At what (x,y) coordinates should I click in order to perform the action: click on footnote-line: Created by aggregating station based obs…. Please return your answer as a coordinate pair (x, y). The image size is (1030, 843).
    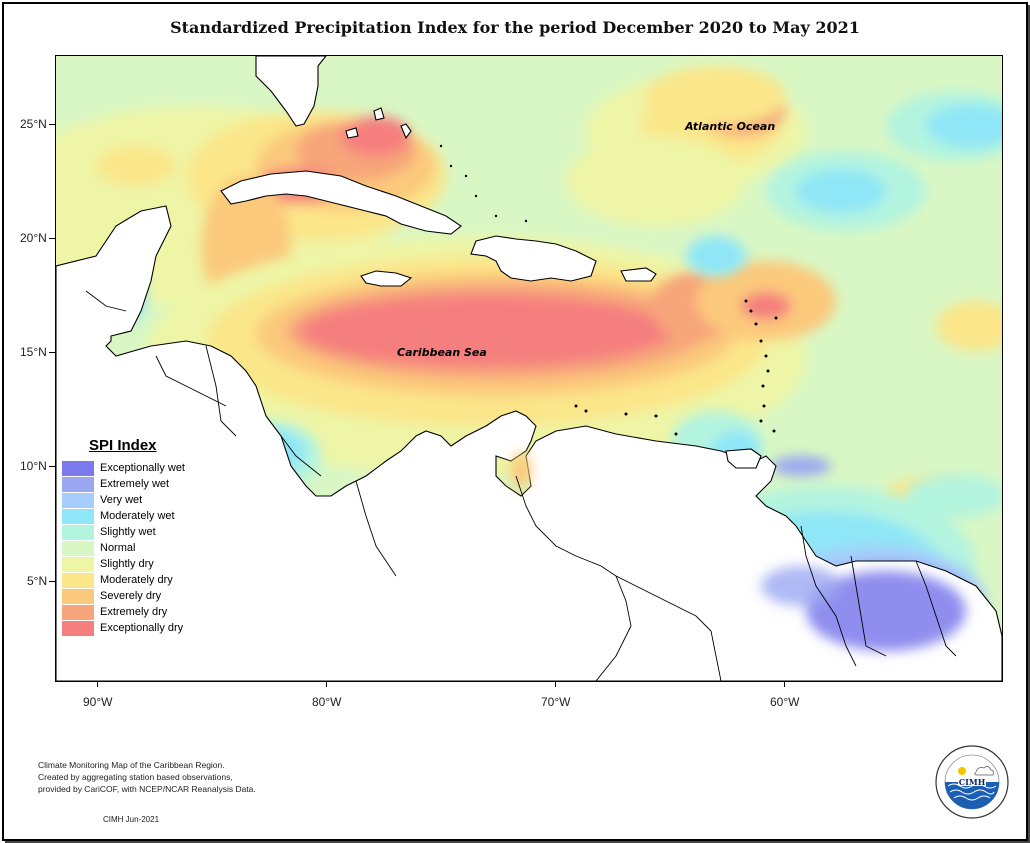
    Looking at the image, I should click on (135, 777).